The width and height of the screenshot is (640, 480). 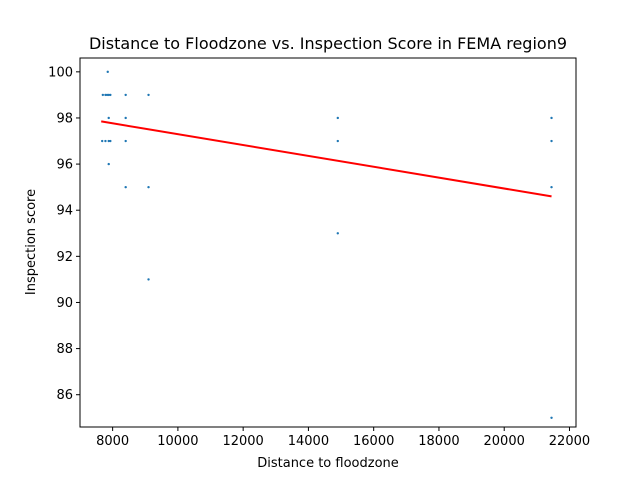 I want to click on y-tick-label: 92, so click(x=64, y=257).